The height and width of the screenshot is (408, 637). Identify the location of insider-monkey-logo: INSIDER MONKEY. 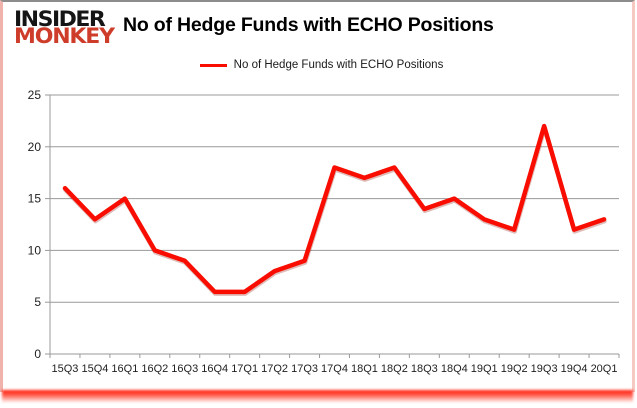
(64, 29).